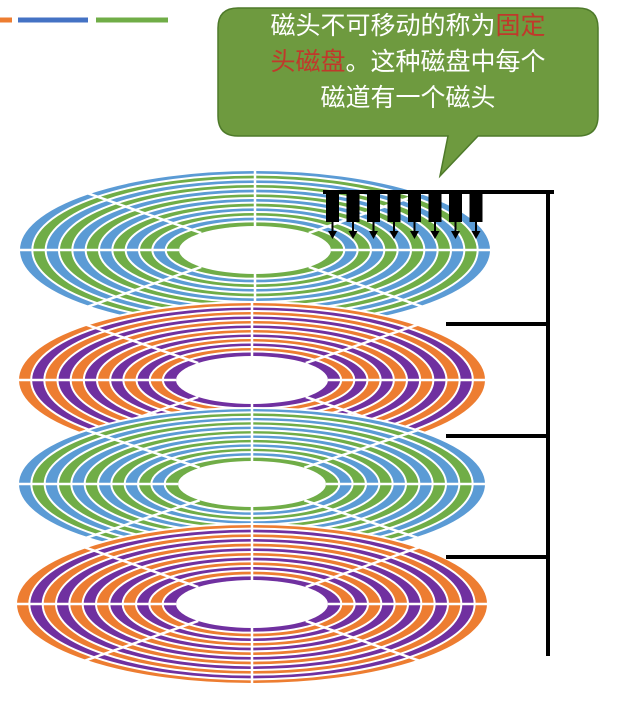  Describe the element at coordinates (308, 61) in the screenshot. I see `callout-line-2-highlight: 头磁盘` at that location.